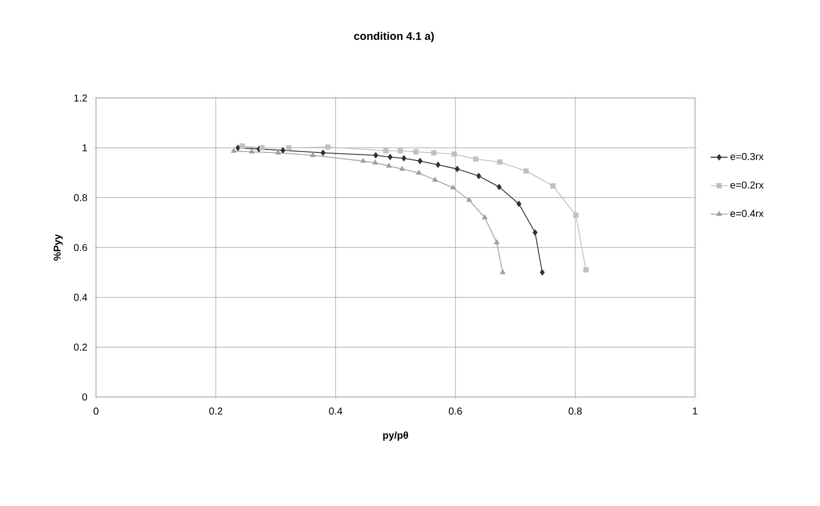  I want to click on x-axis-title: py/pθ, so click(395, 436).